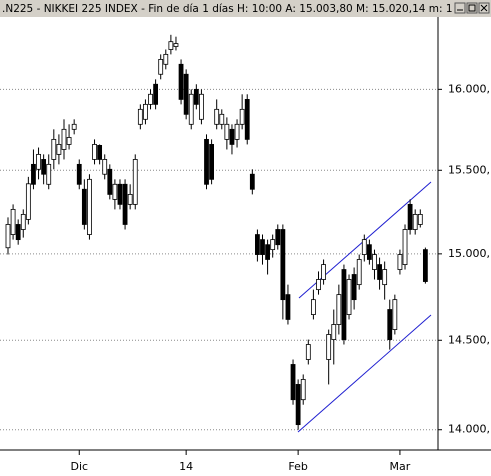 This screenshot has height=476, width=491. I want to click on x-tick-label: 14, so click(186, 466).